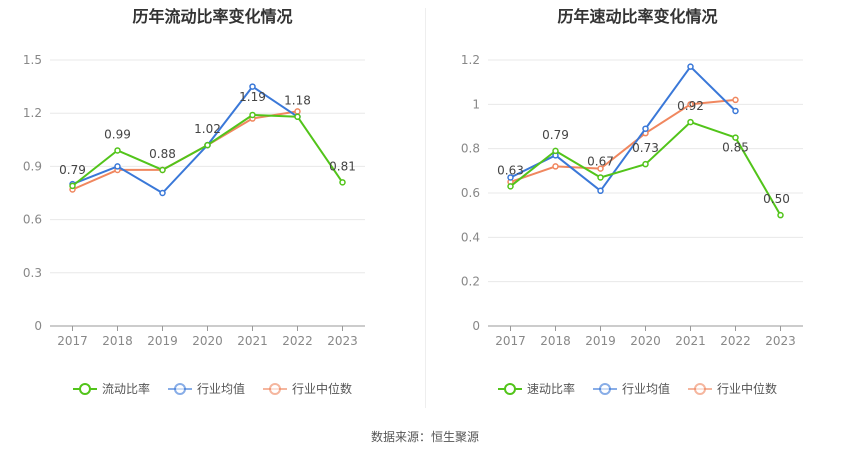 The height and width of the screenshot is (459, 850). I want to click on legend-item: 速动比率, so click(536, 388).